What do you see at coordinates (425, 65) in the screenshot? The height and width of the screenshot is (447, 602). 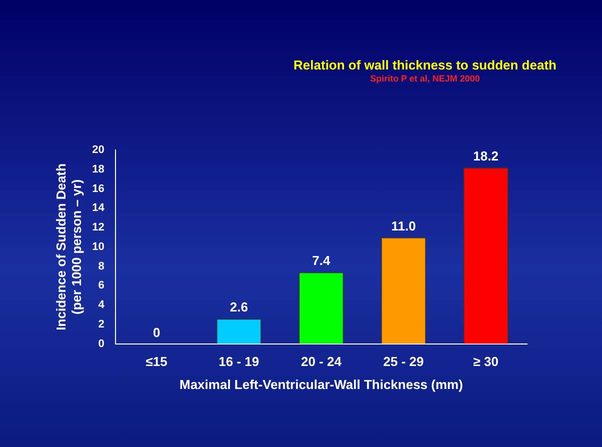 I see `chart-title: Relation of wall thickness to sudden death` at bounding box center [425, 65].